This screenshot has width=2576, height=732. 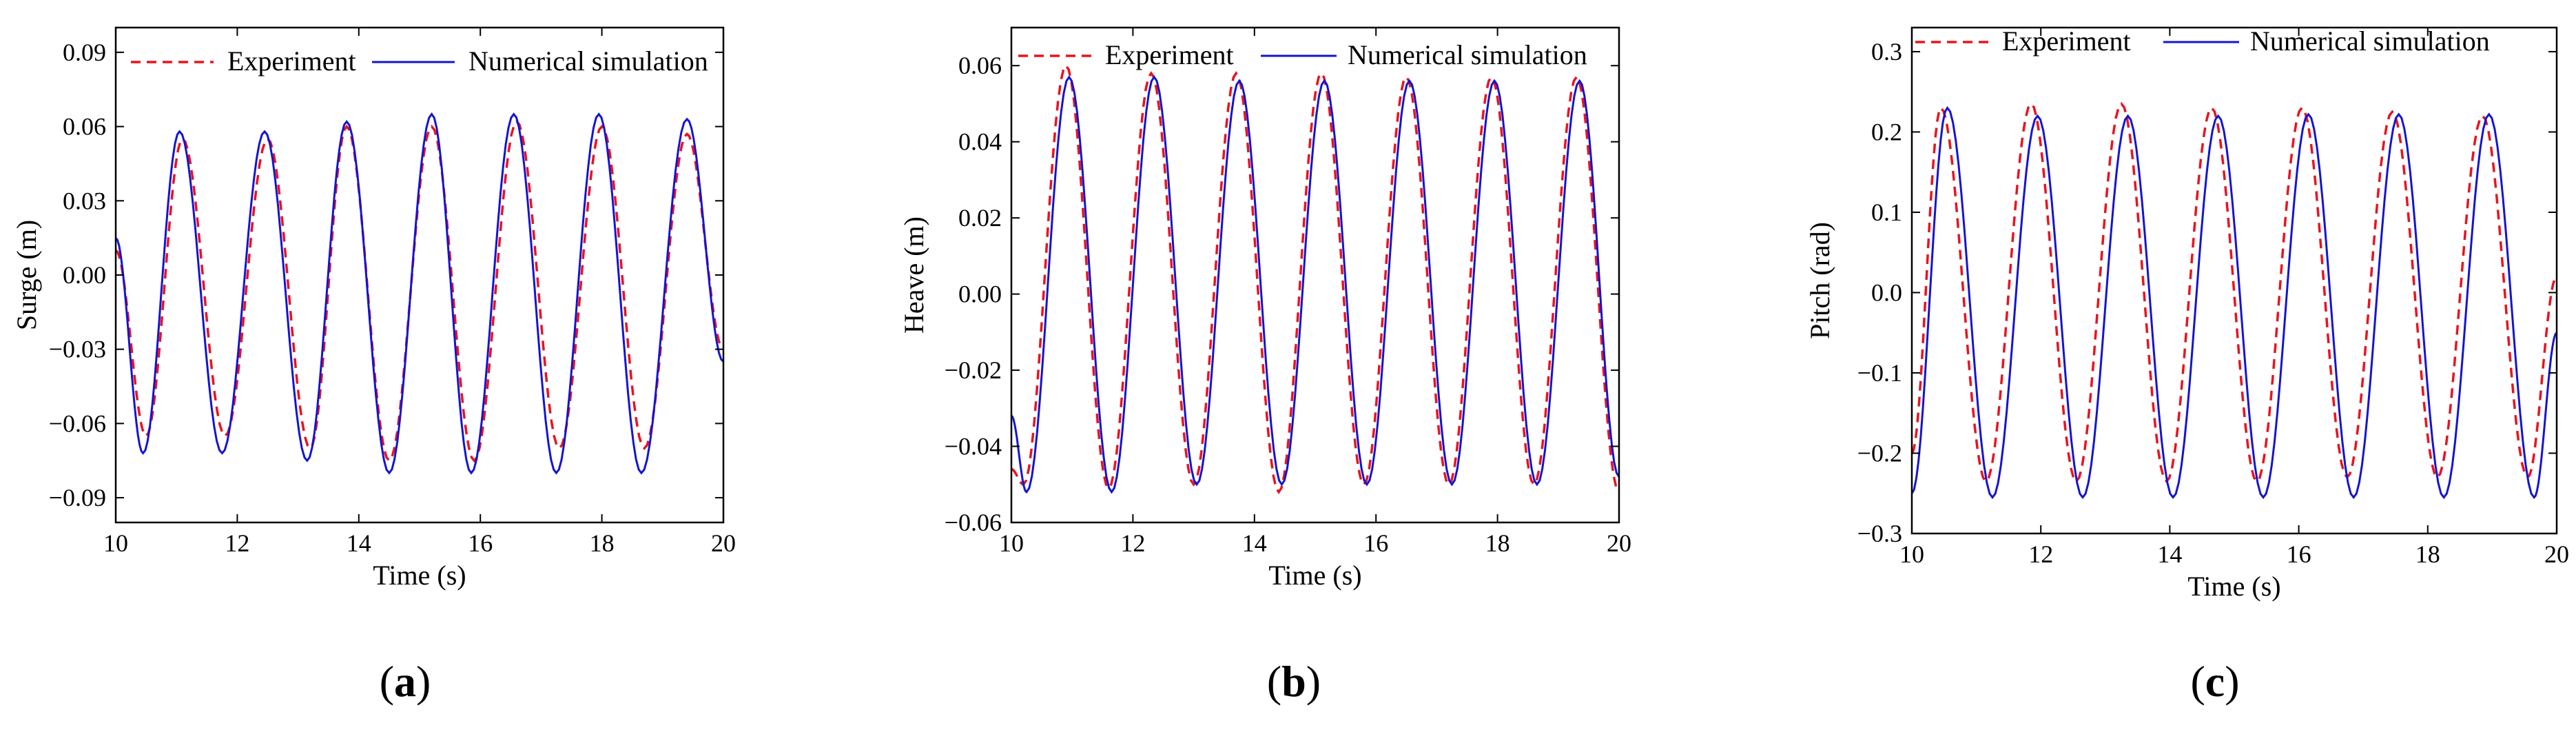 I want to click on panel-label: (b), so click(x=1294, y=681).